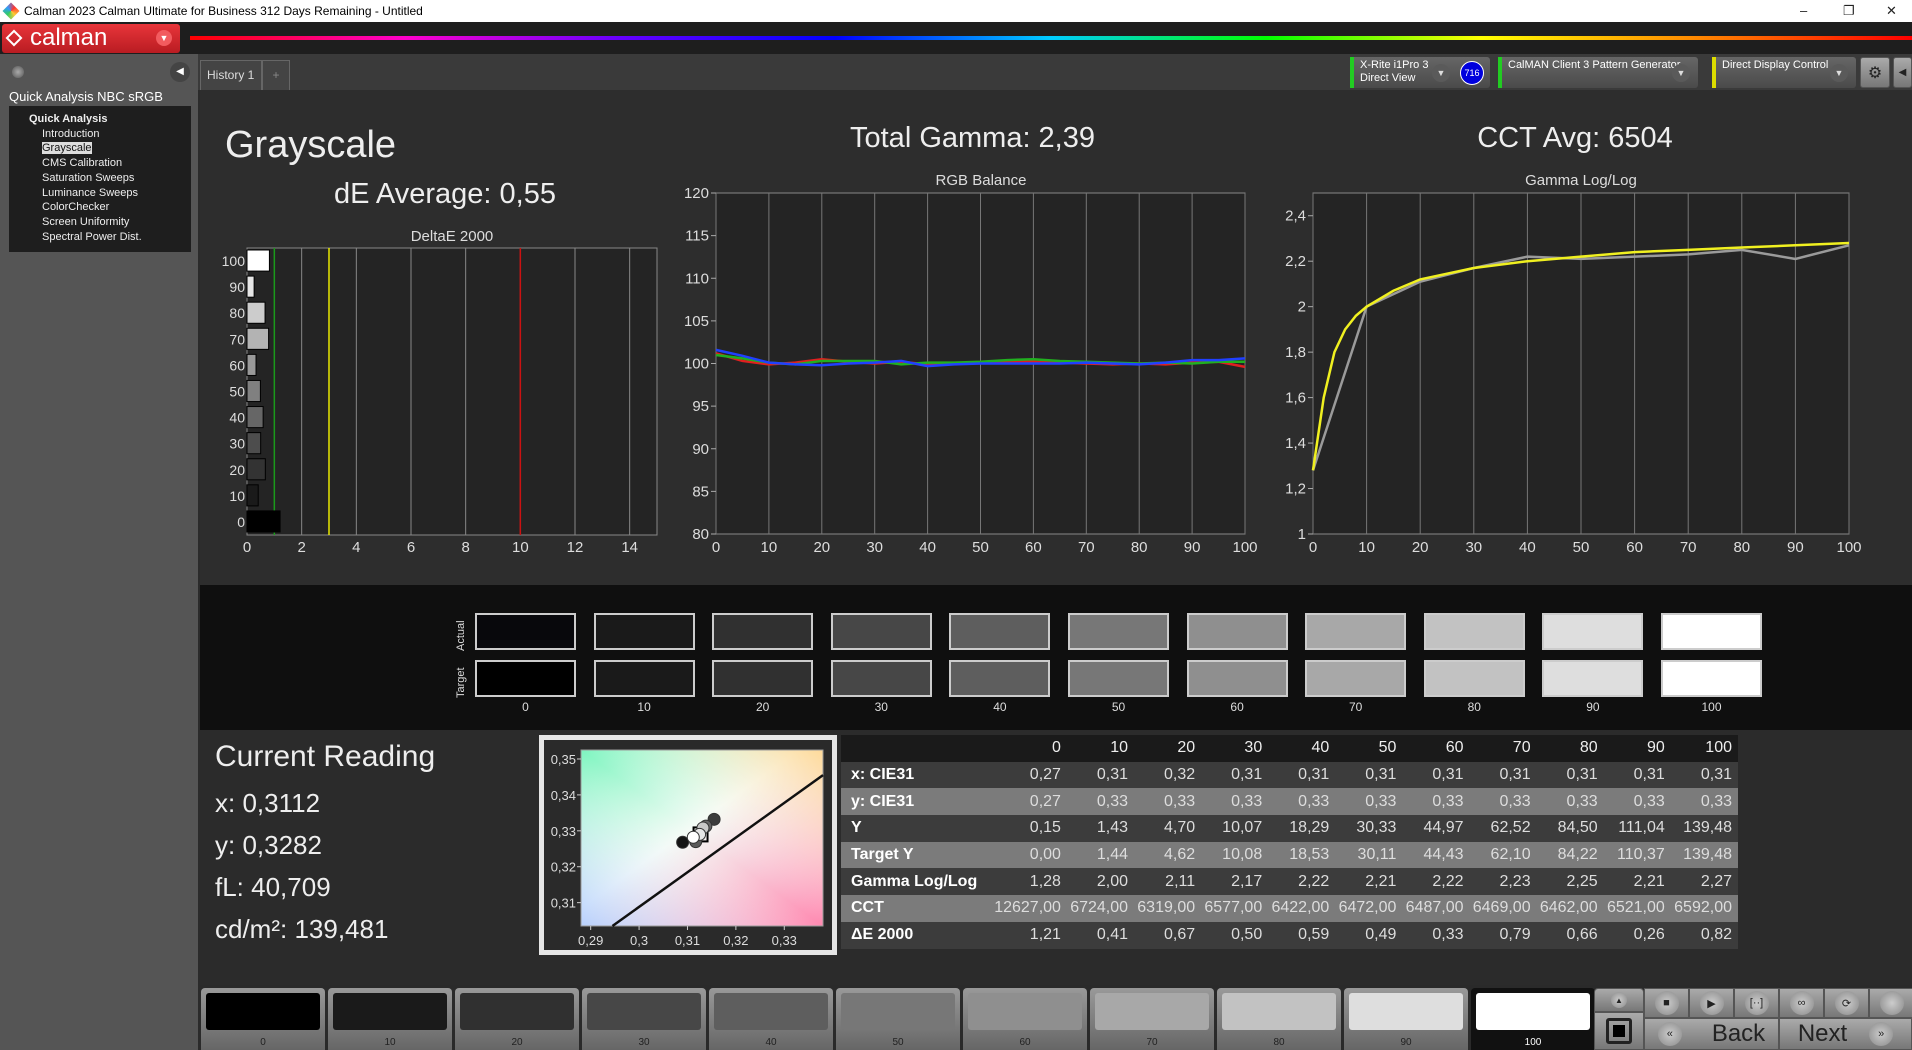 This screenshot has width=1912, height=1050. What do you see at coordinates (86, 221) in the screenshot?
I see `tree-item-screen-uniformity: Screen Uniformity` at bounding box center [86, 221].